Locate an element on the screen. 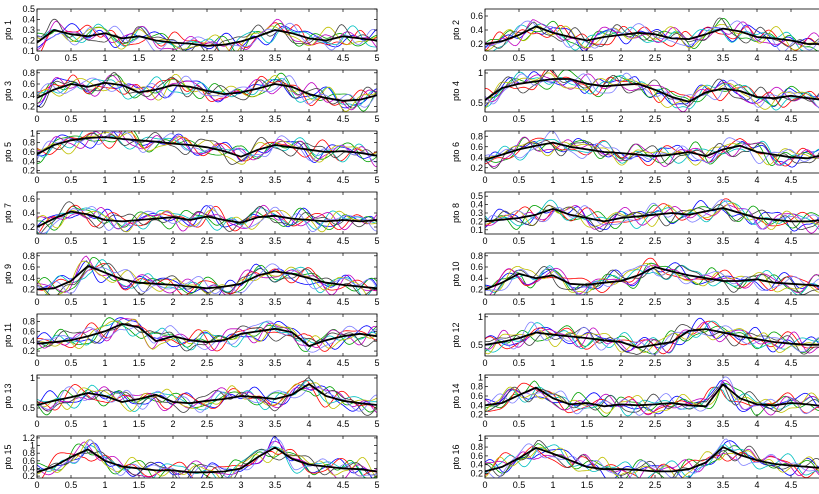  panel-10-ytick-label: 0.2 is located at coordinates (476, 289).